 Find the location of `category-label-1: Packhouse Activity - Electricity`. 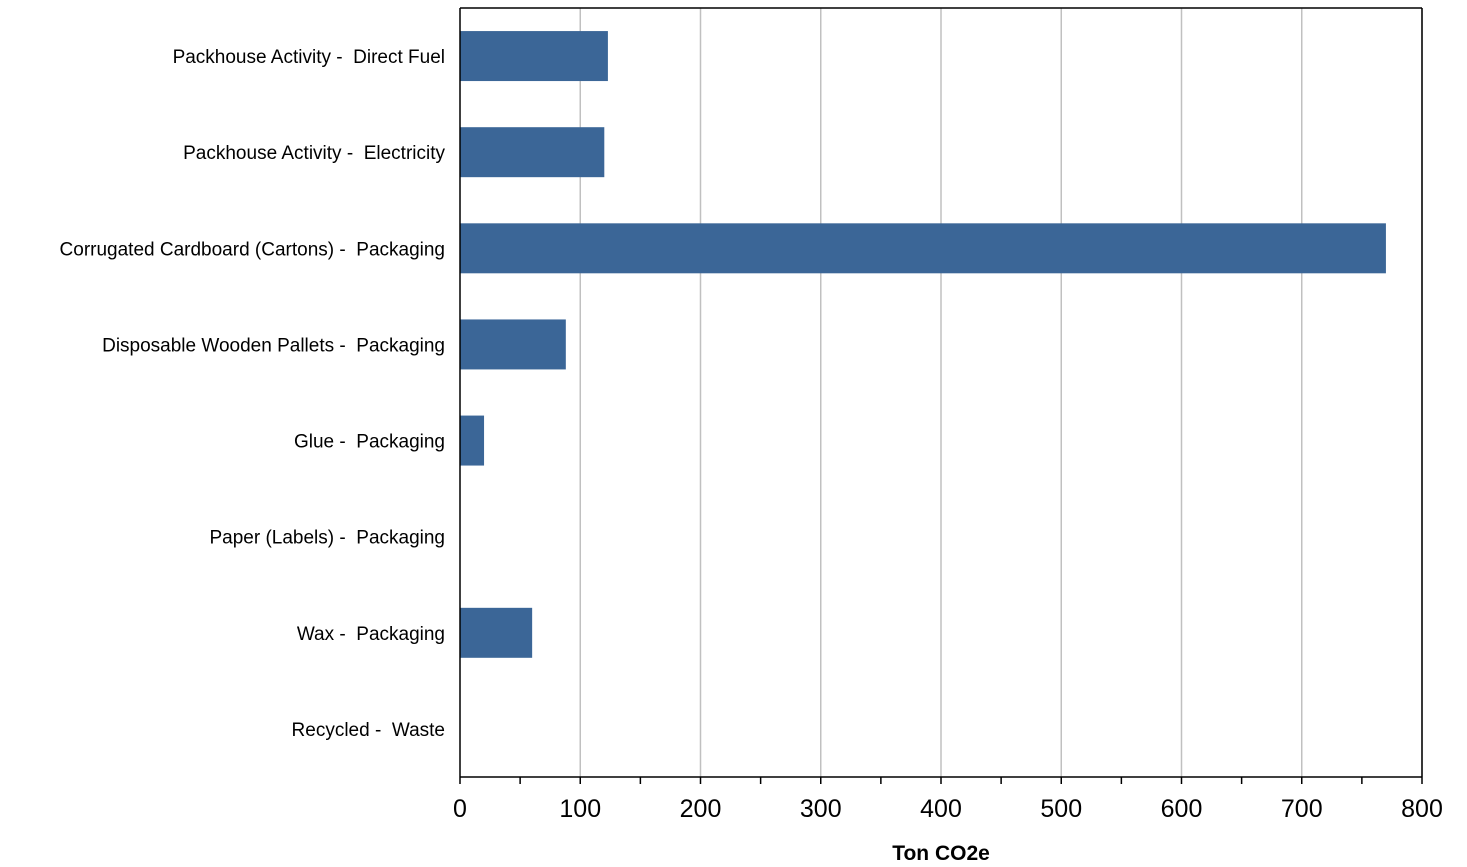

category-label-1: Packhouse Activity - Electricity is located at coordinates (314, 153).